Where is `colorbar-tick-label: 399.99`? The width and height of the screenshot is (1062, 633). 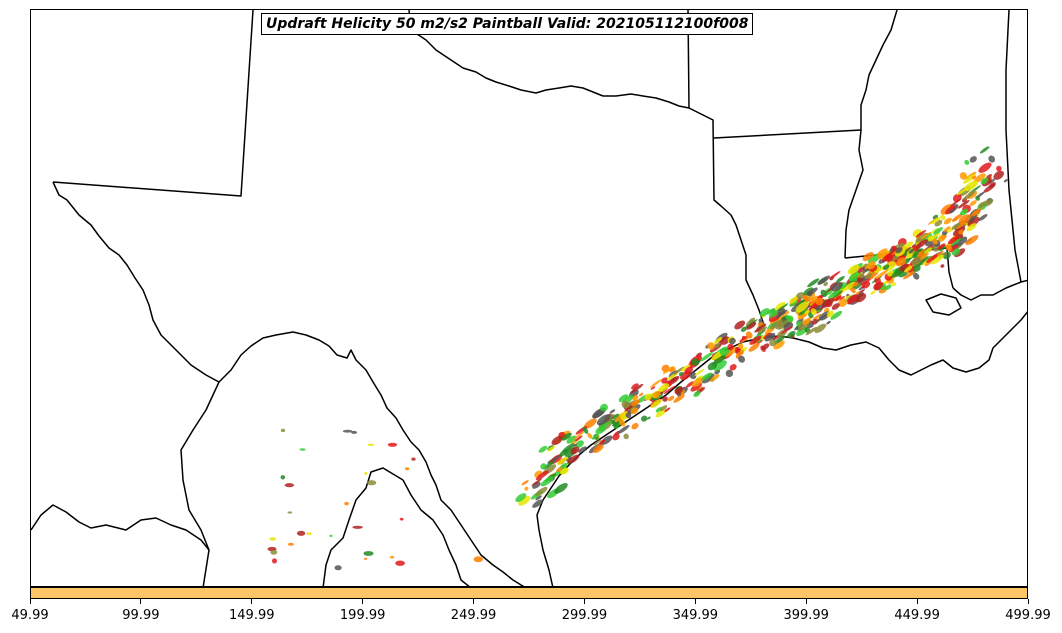 colorbar-tick-label: 399.99 is located at coordinates (806, 615).